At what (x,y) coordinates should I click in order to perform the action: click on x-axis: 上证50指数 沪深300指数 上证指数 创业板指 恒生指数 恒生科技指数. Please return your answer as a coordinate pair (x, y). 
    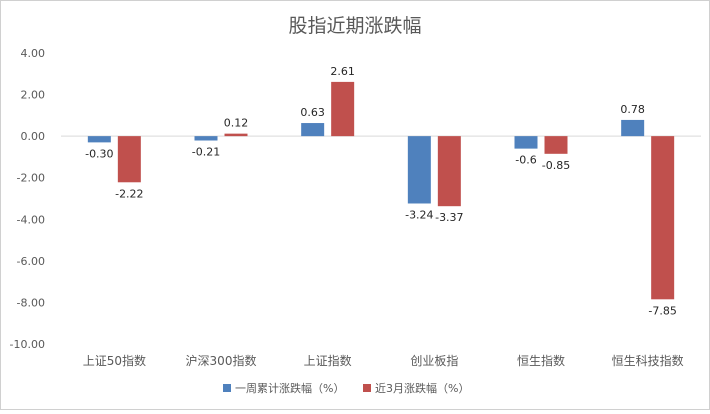
    Looking at the image, I should click on (383, 360).